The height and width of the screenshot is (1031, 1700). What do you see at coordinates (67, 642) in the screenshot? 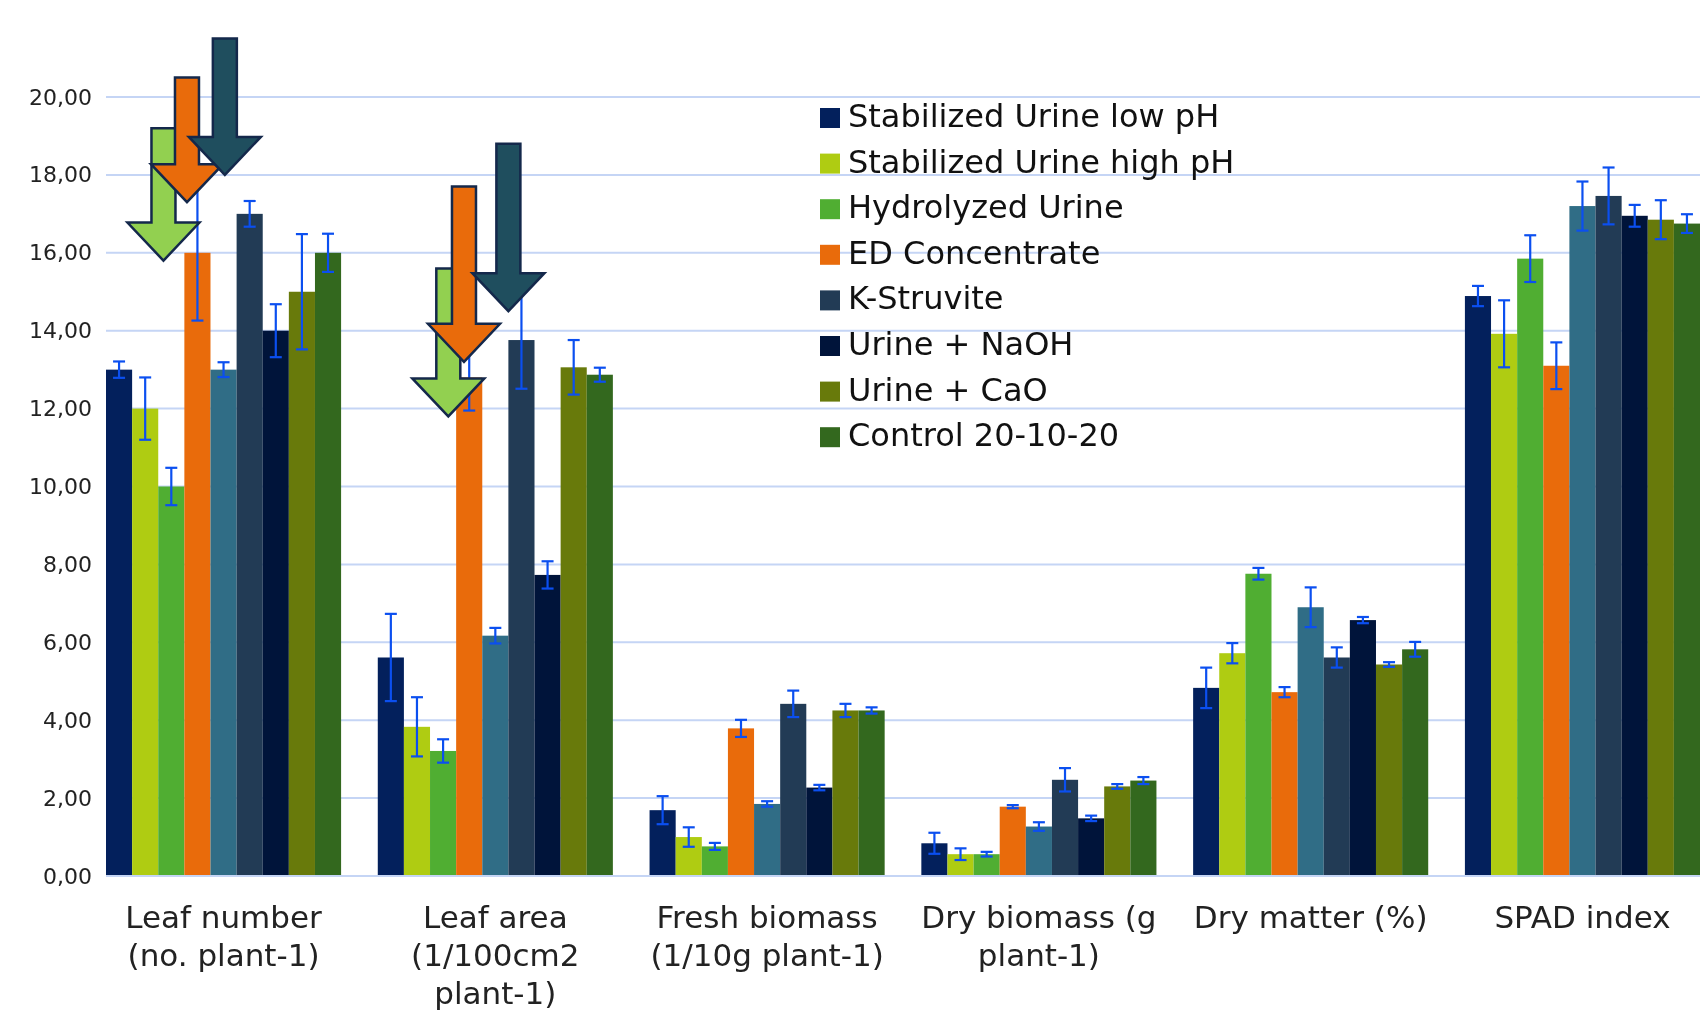
I see `y-tick-label: 6,00` at bounding box center [67, 642].